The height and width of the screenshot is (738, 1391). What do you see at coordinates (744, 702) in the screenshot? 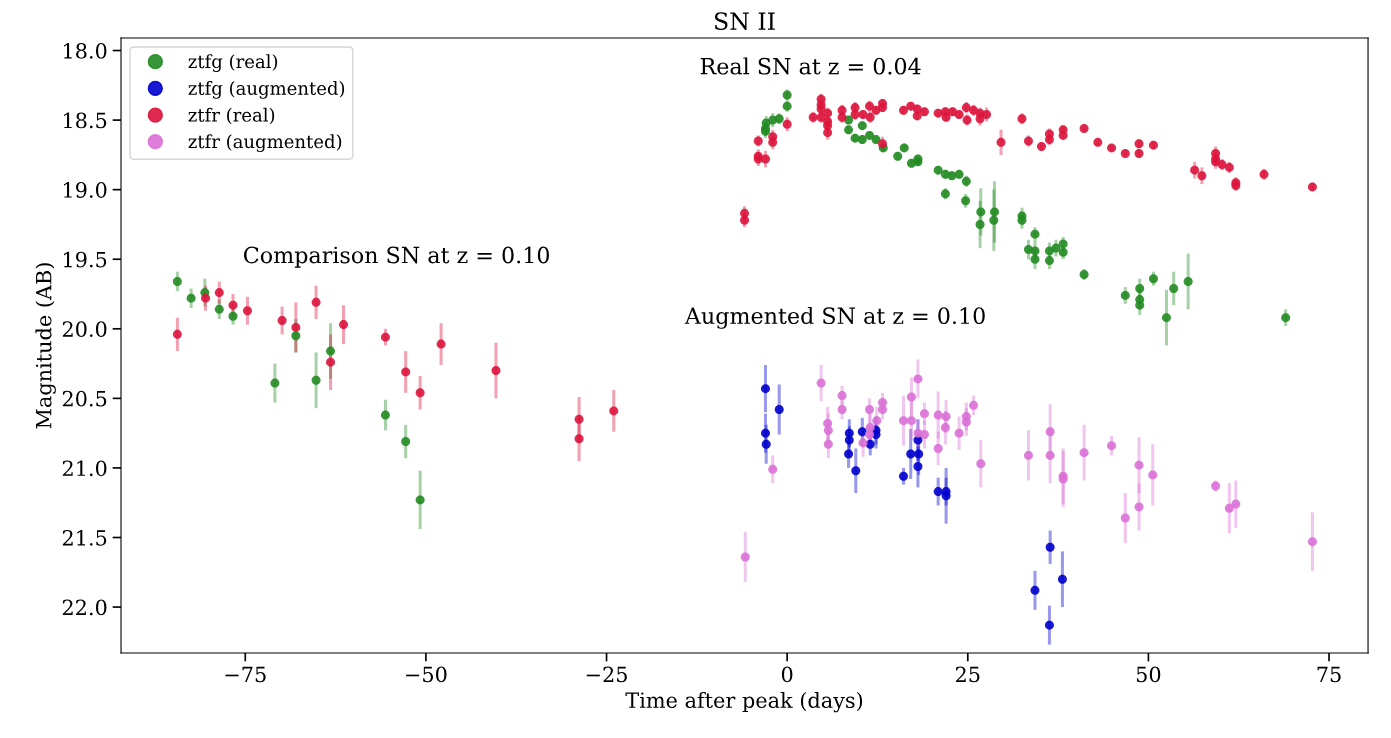
I see `x-axis-title: Time after peak (days)` at bounding box center [744, 702].